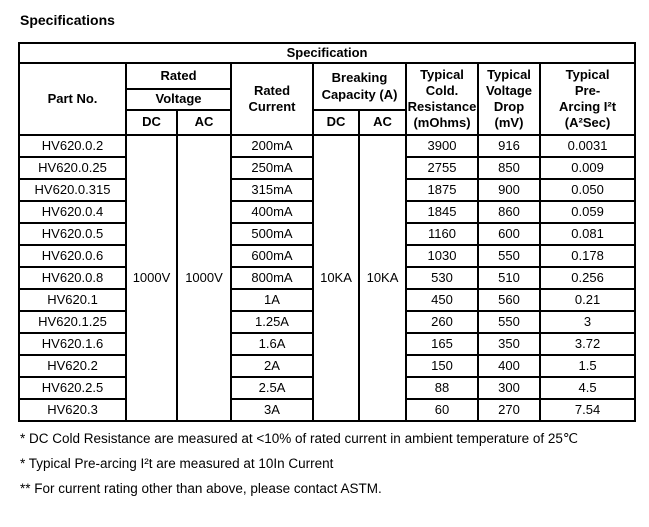  What do you see at coordinates (587, 344) in the screenshot?
I see `pre-arcing-cell: 3.72` at bounding box center [587, 344].